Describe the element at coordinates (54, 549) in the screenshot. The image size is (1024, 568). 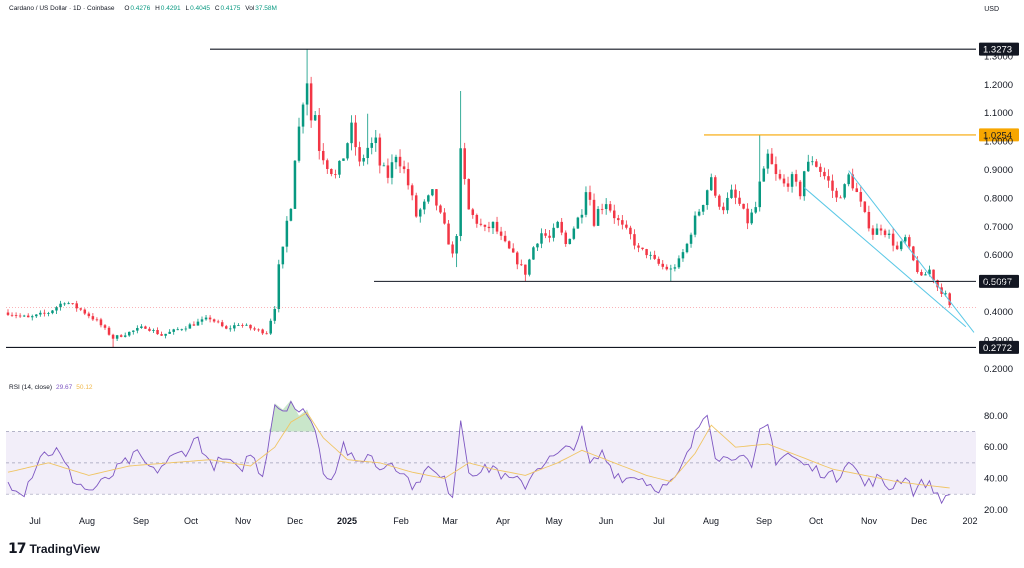
I see `tradingview-brand: 17 TradingView` at that location.